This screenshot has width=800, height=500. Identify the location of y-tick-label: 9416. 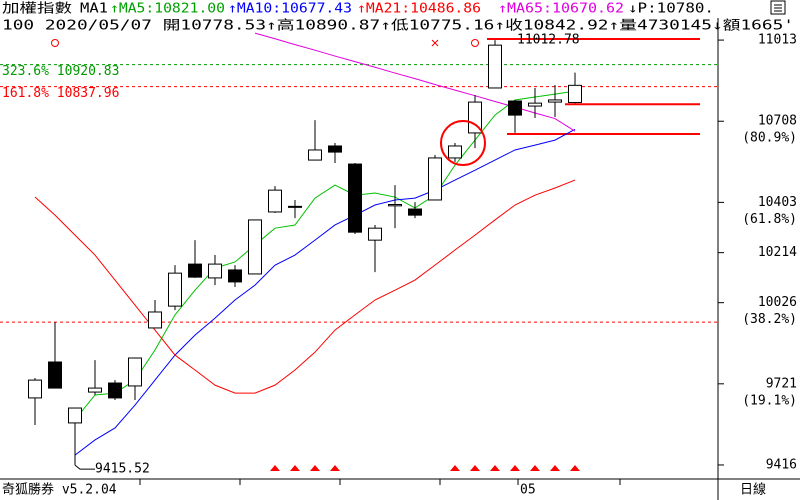
(781, 464).